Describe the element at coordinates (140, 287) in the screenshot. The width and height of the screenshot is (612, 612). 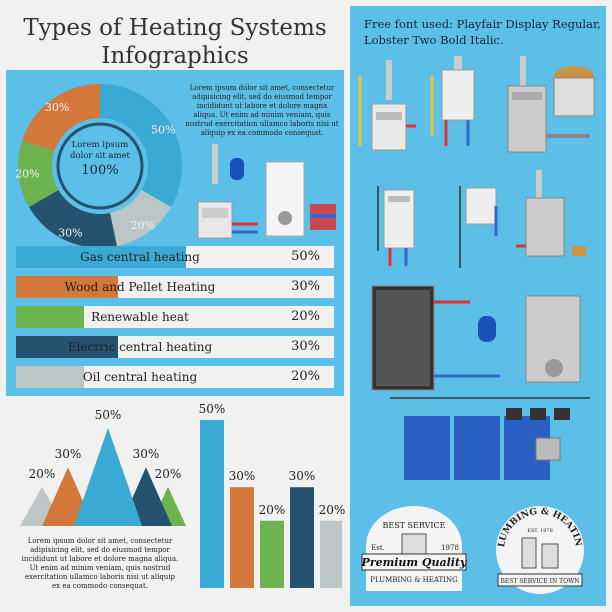
I see `bar-label: Wood and Pellet Heating` at that location.